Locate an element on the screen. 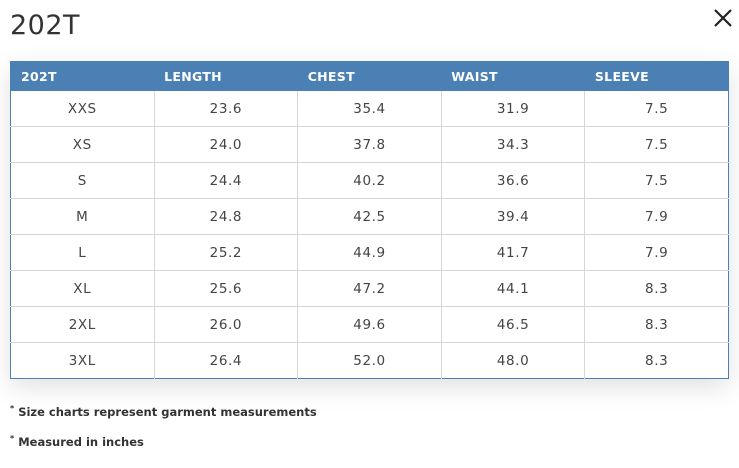 The width and height of the screenshot is (739, 468). table-cell: 23.6 is located at coordinates (226, 109).